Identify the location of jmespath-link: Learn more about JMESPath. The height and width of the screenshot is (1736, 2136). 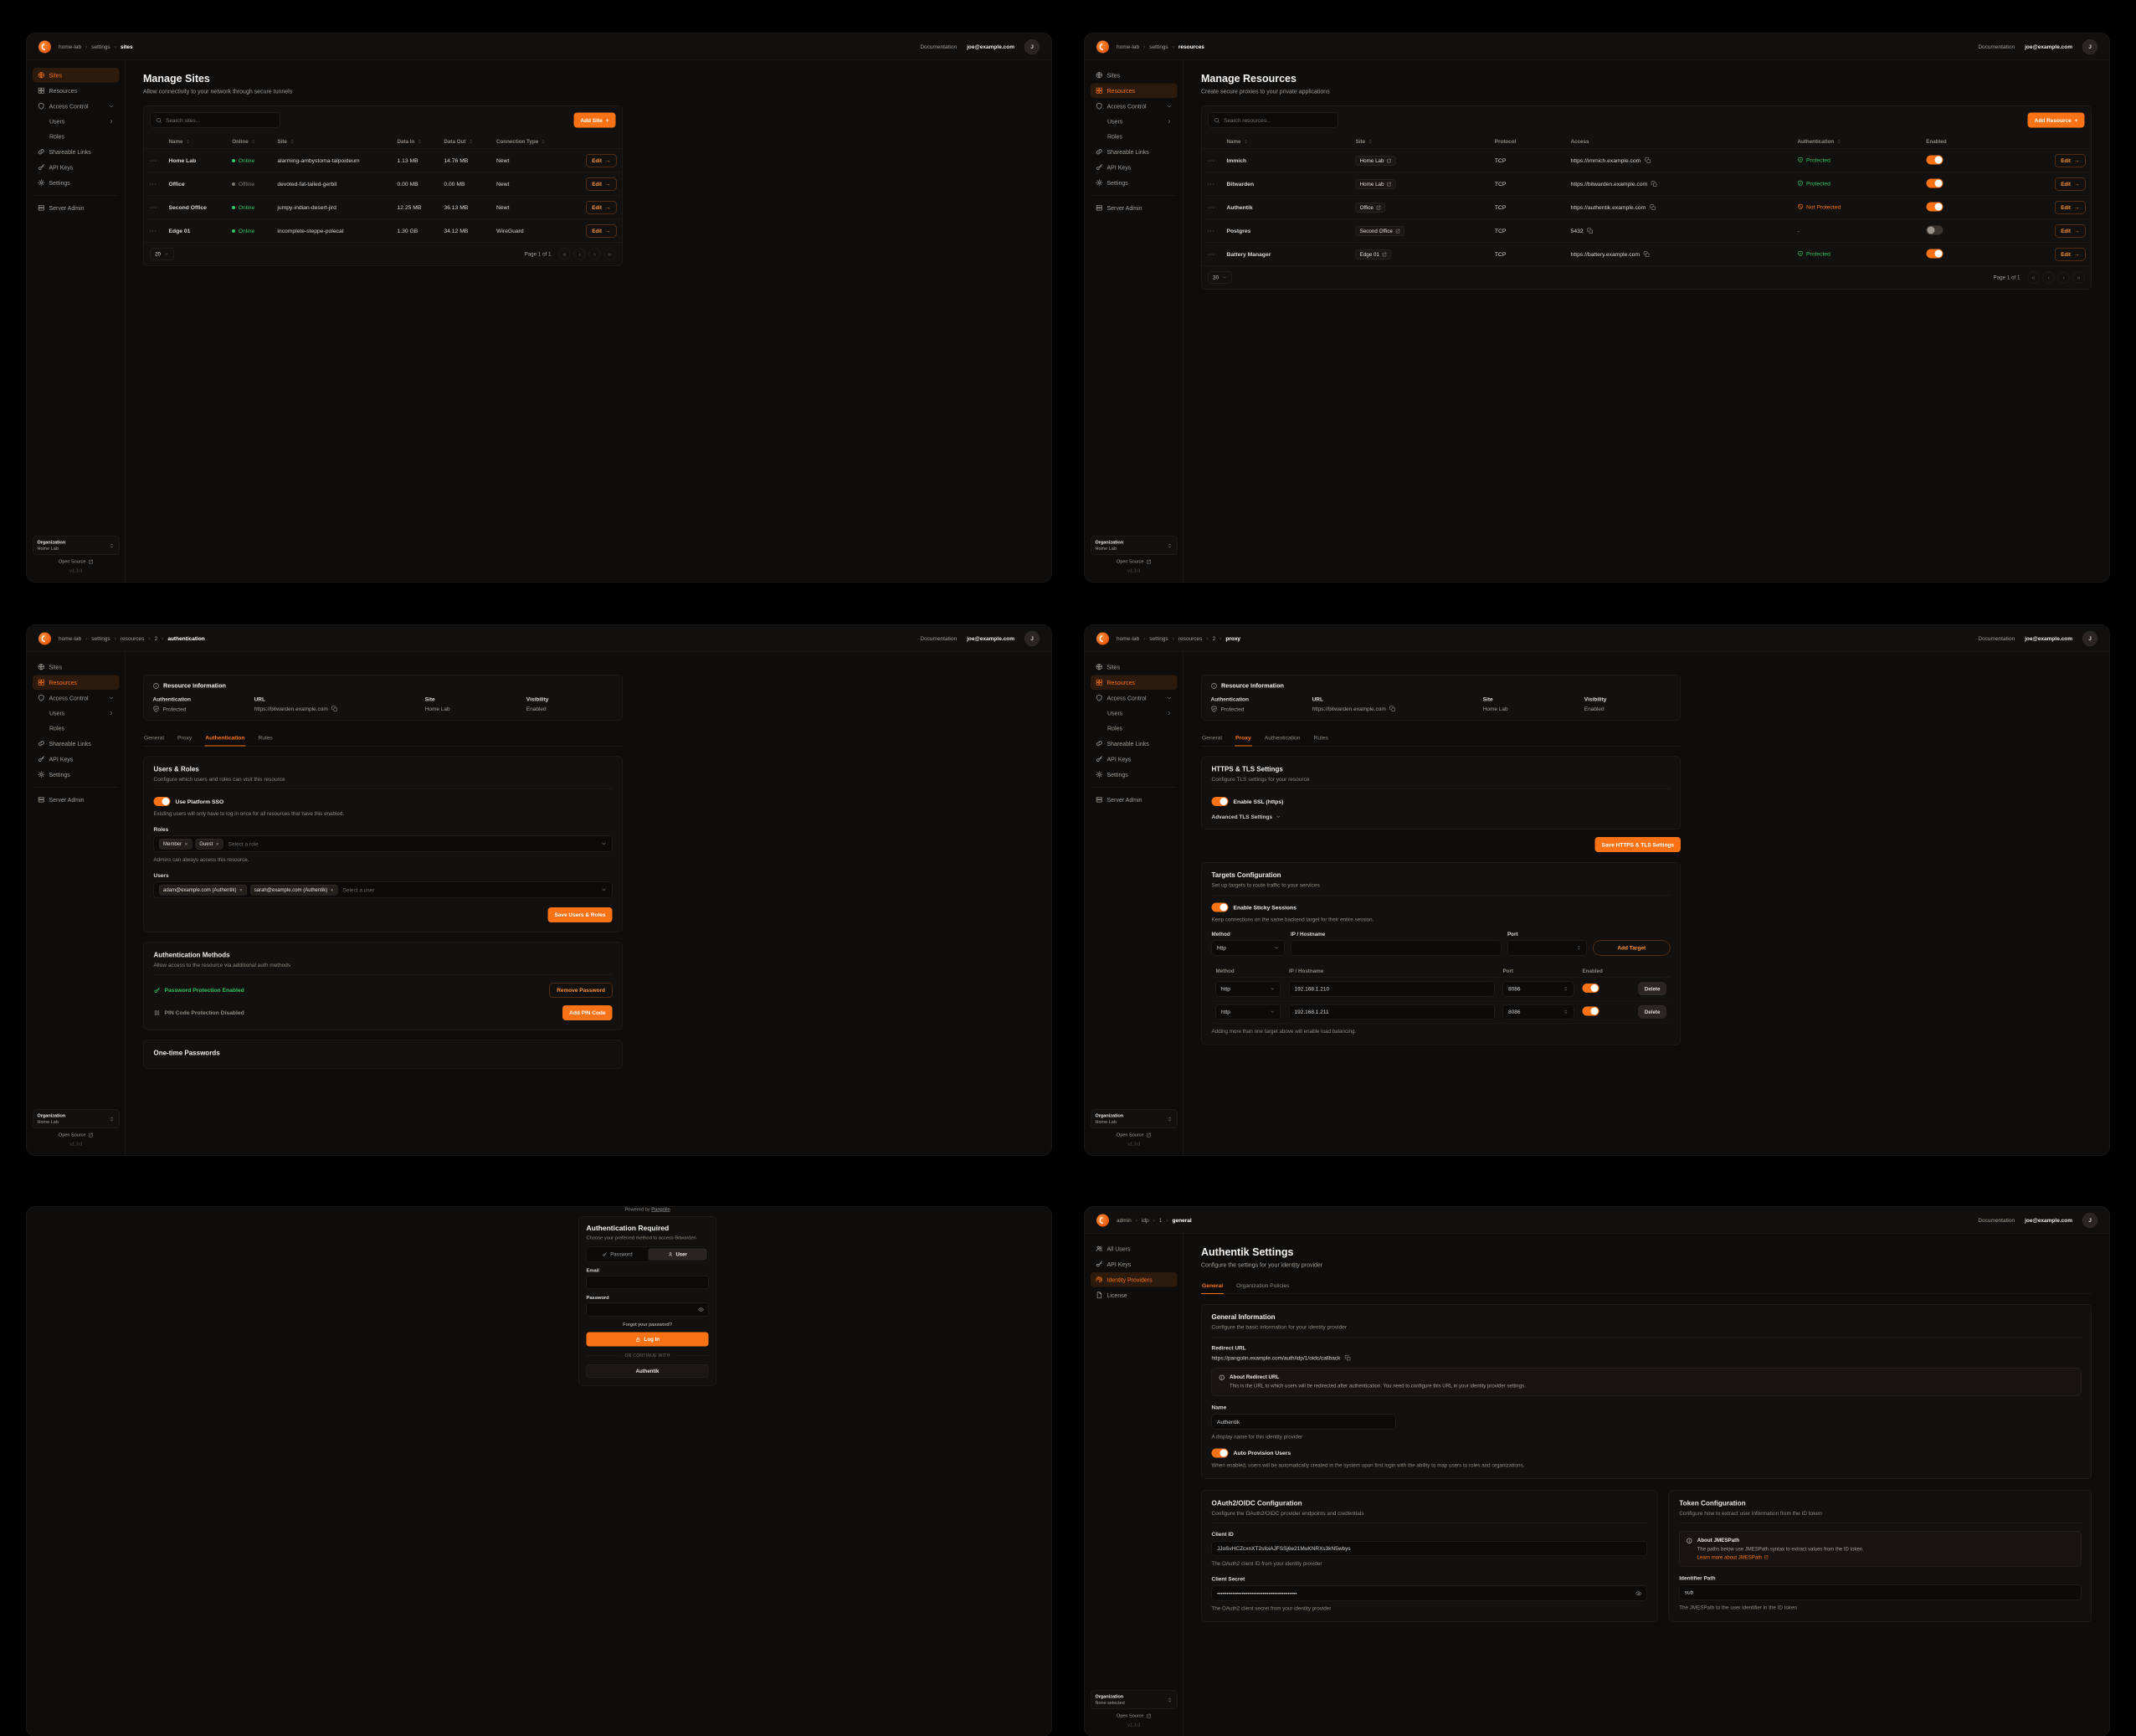
(1733, 1557).